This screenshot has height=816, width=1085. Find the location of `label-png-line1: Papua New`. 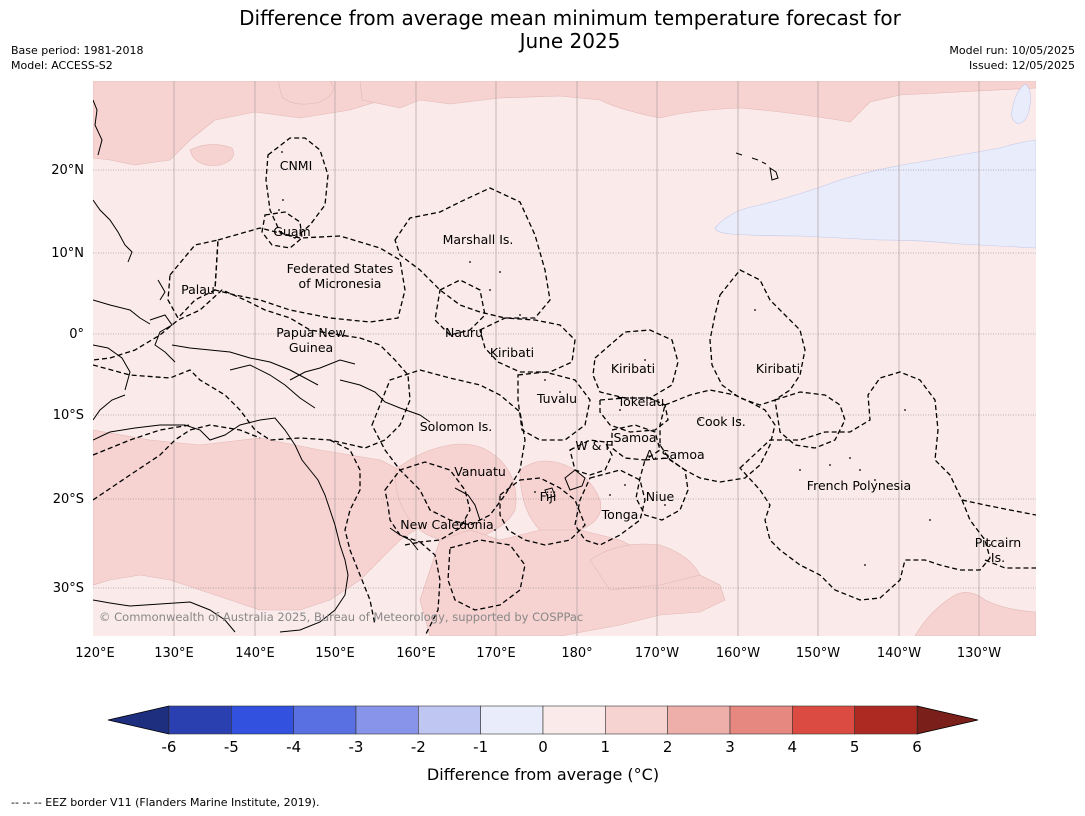

label-png-line1: Papua New is located at coordinates (310, 332).